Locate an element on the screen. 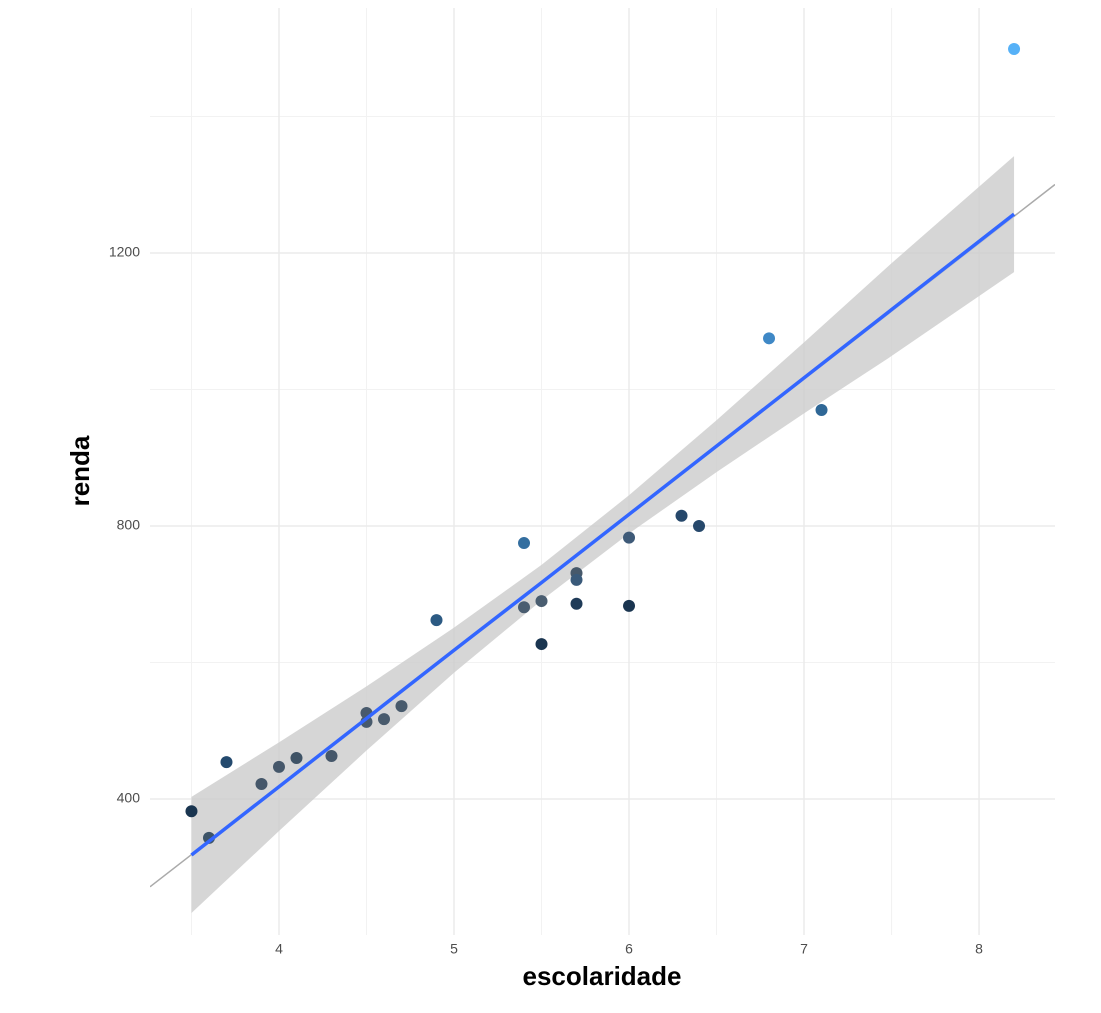 This screenshot has height=1013, width=1101. y-tick-label: 400 is located at coordinates (129, 798).